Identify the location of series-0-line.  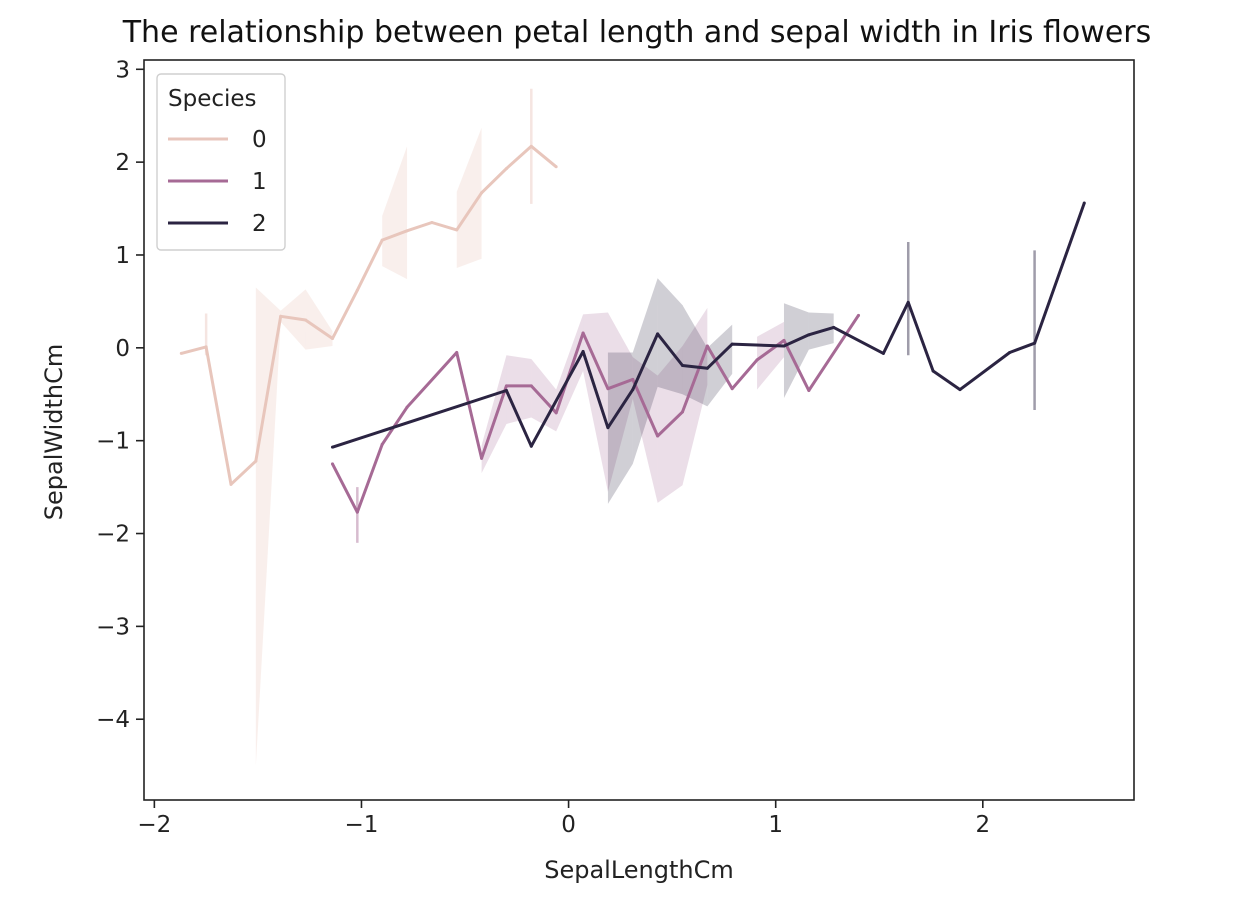
(369, 315).